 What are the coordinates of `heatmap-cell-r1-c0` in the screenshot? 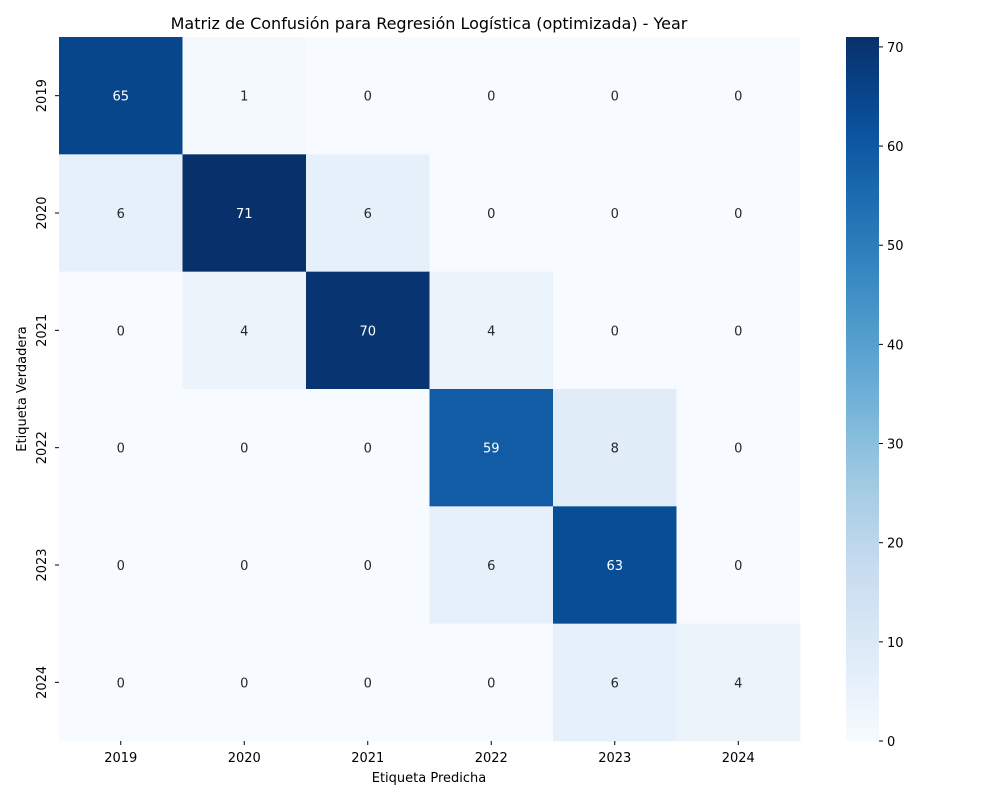 It's located at (121, 213).